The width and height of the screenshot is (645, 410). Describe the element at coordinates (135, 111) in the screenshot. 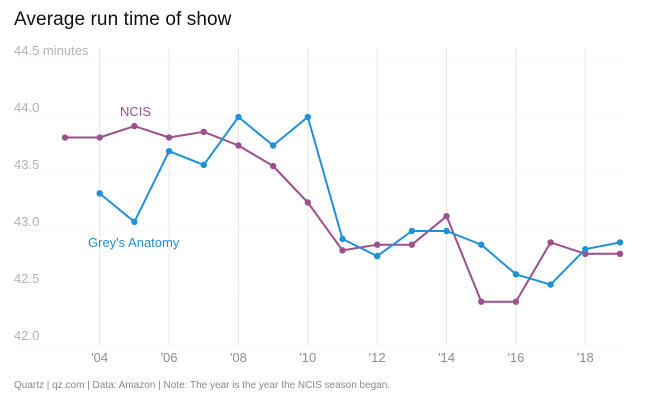

I see `series-label-ncis: NCIS` at that location.